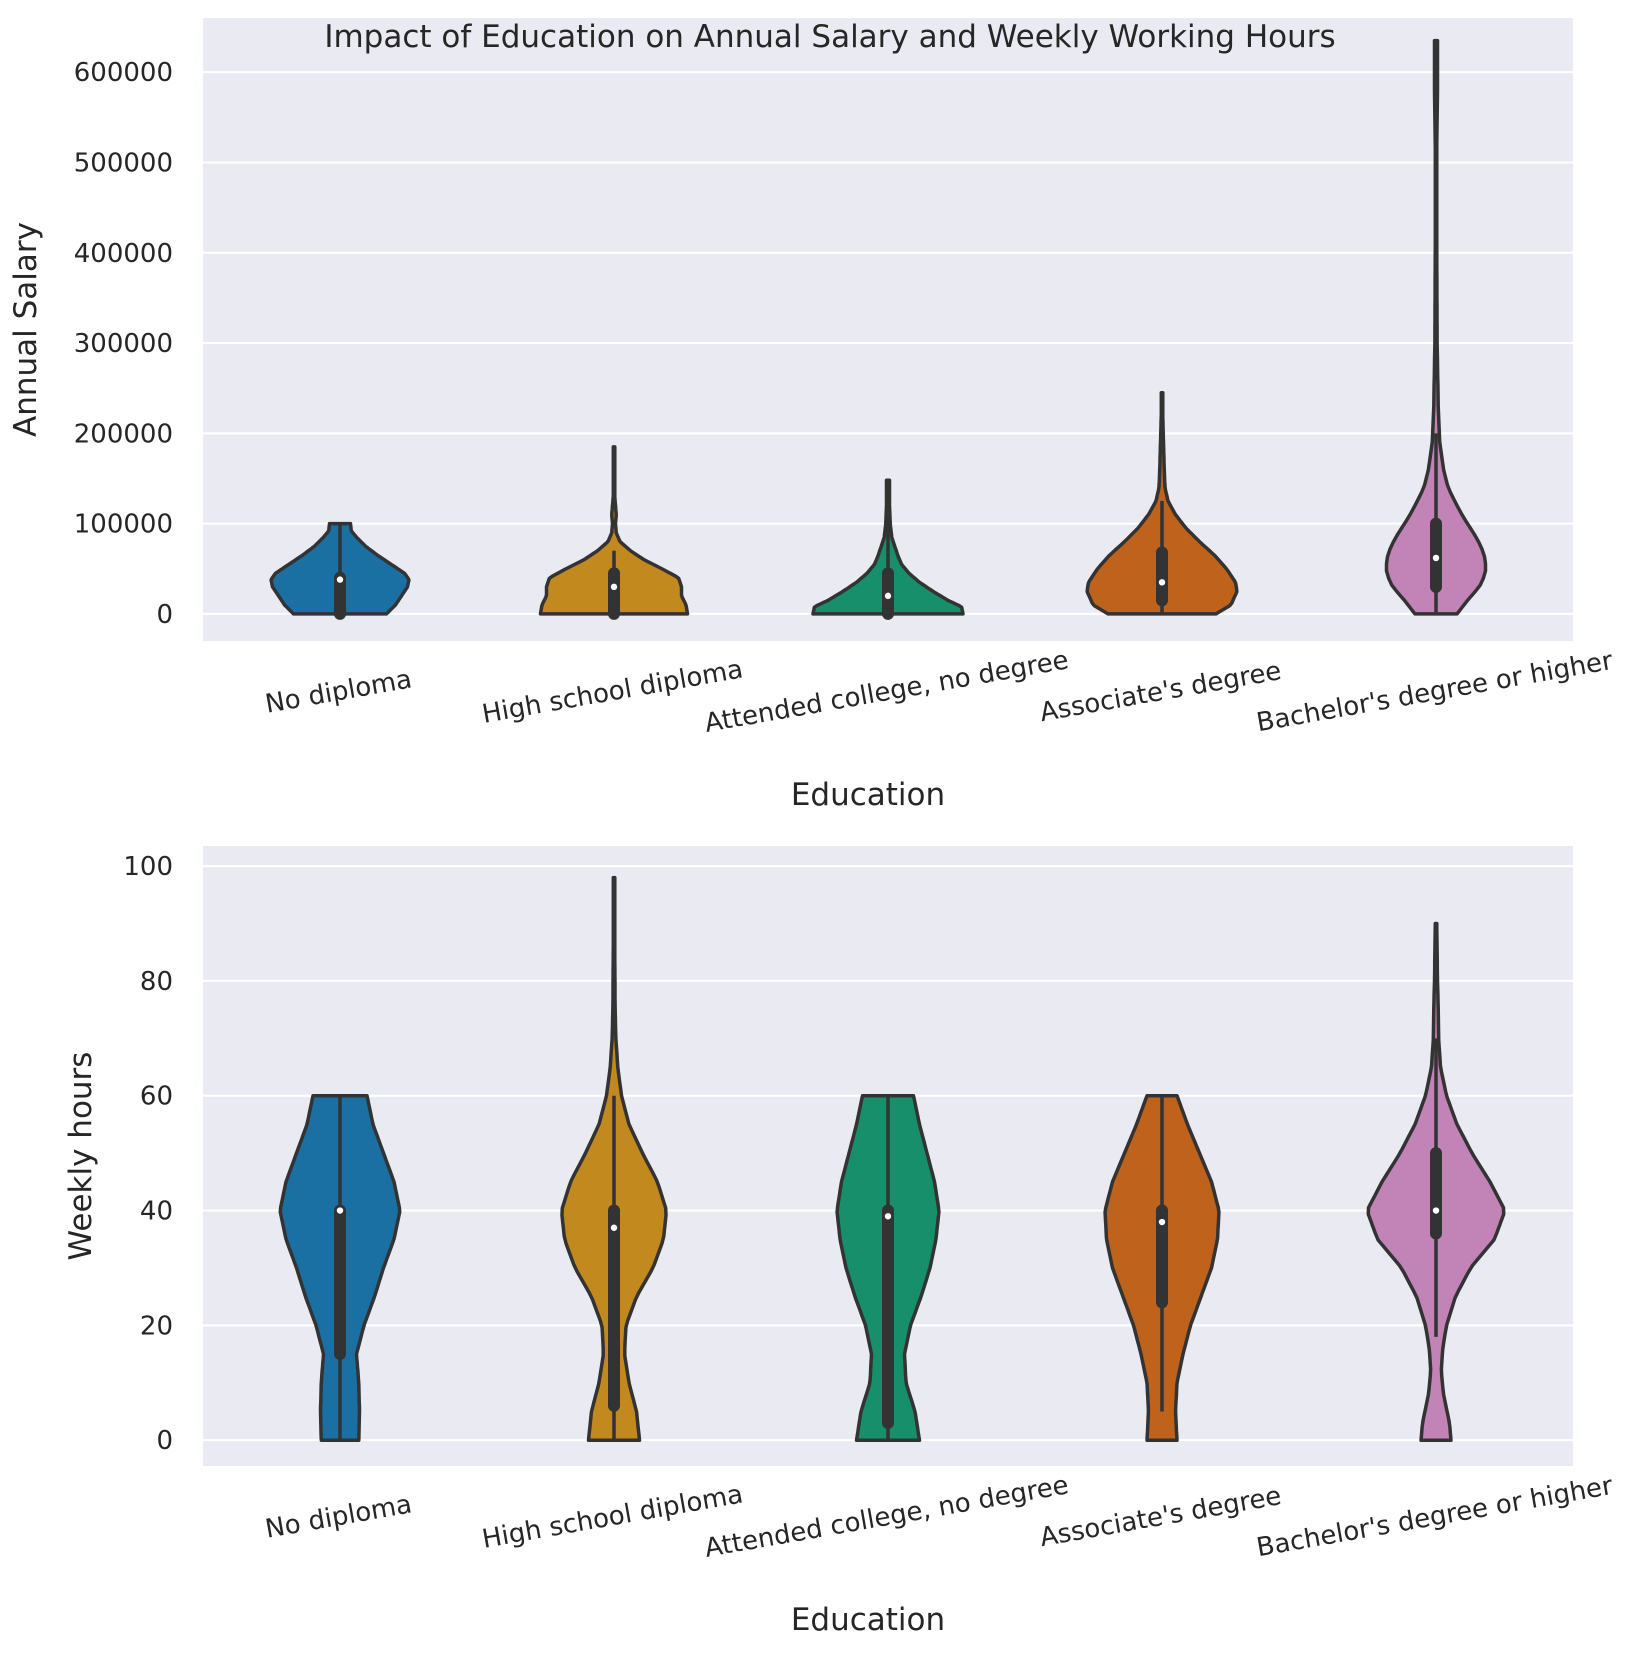 The image size is (1648, 1654). Describe the element at coordinates (156, 1212) in the screenshot. I see `y-tick-label: 40` at that location.